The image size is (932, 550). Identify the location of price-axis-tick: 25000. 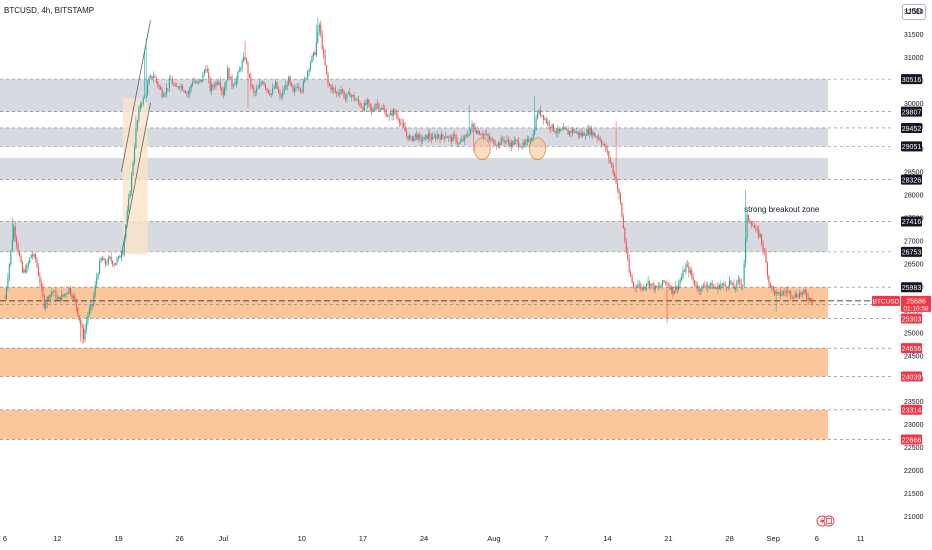
(914, 333).